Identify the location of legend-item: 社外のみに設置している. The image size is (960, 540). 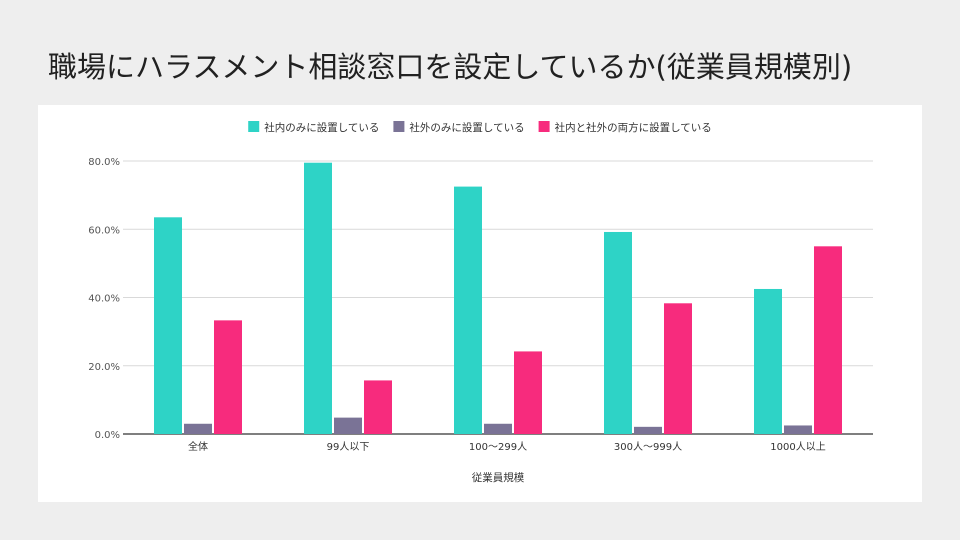
(459, 127).